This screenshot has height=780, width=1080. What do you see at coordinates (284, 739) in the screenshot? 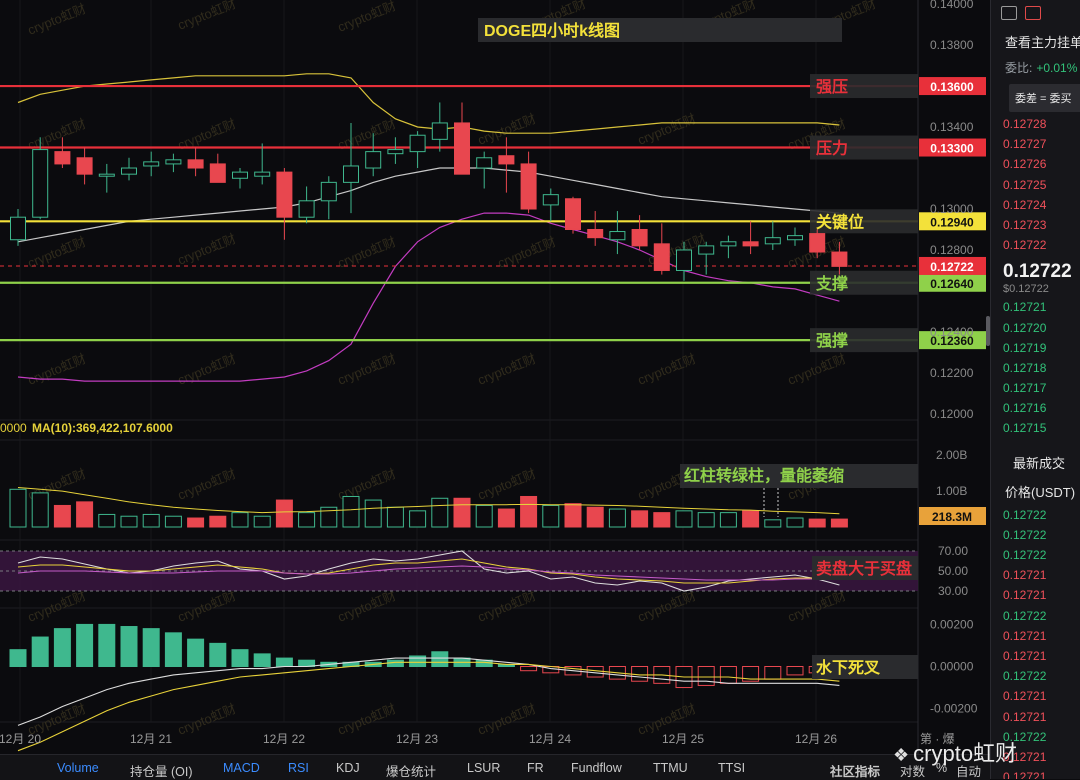
I see `x-axis-tick: 12月 22` at bounding box center [284, 739].